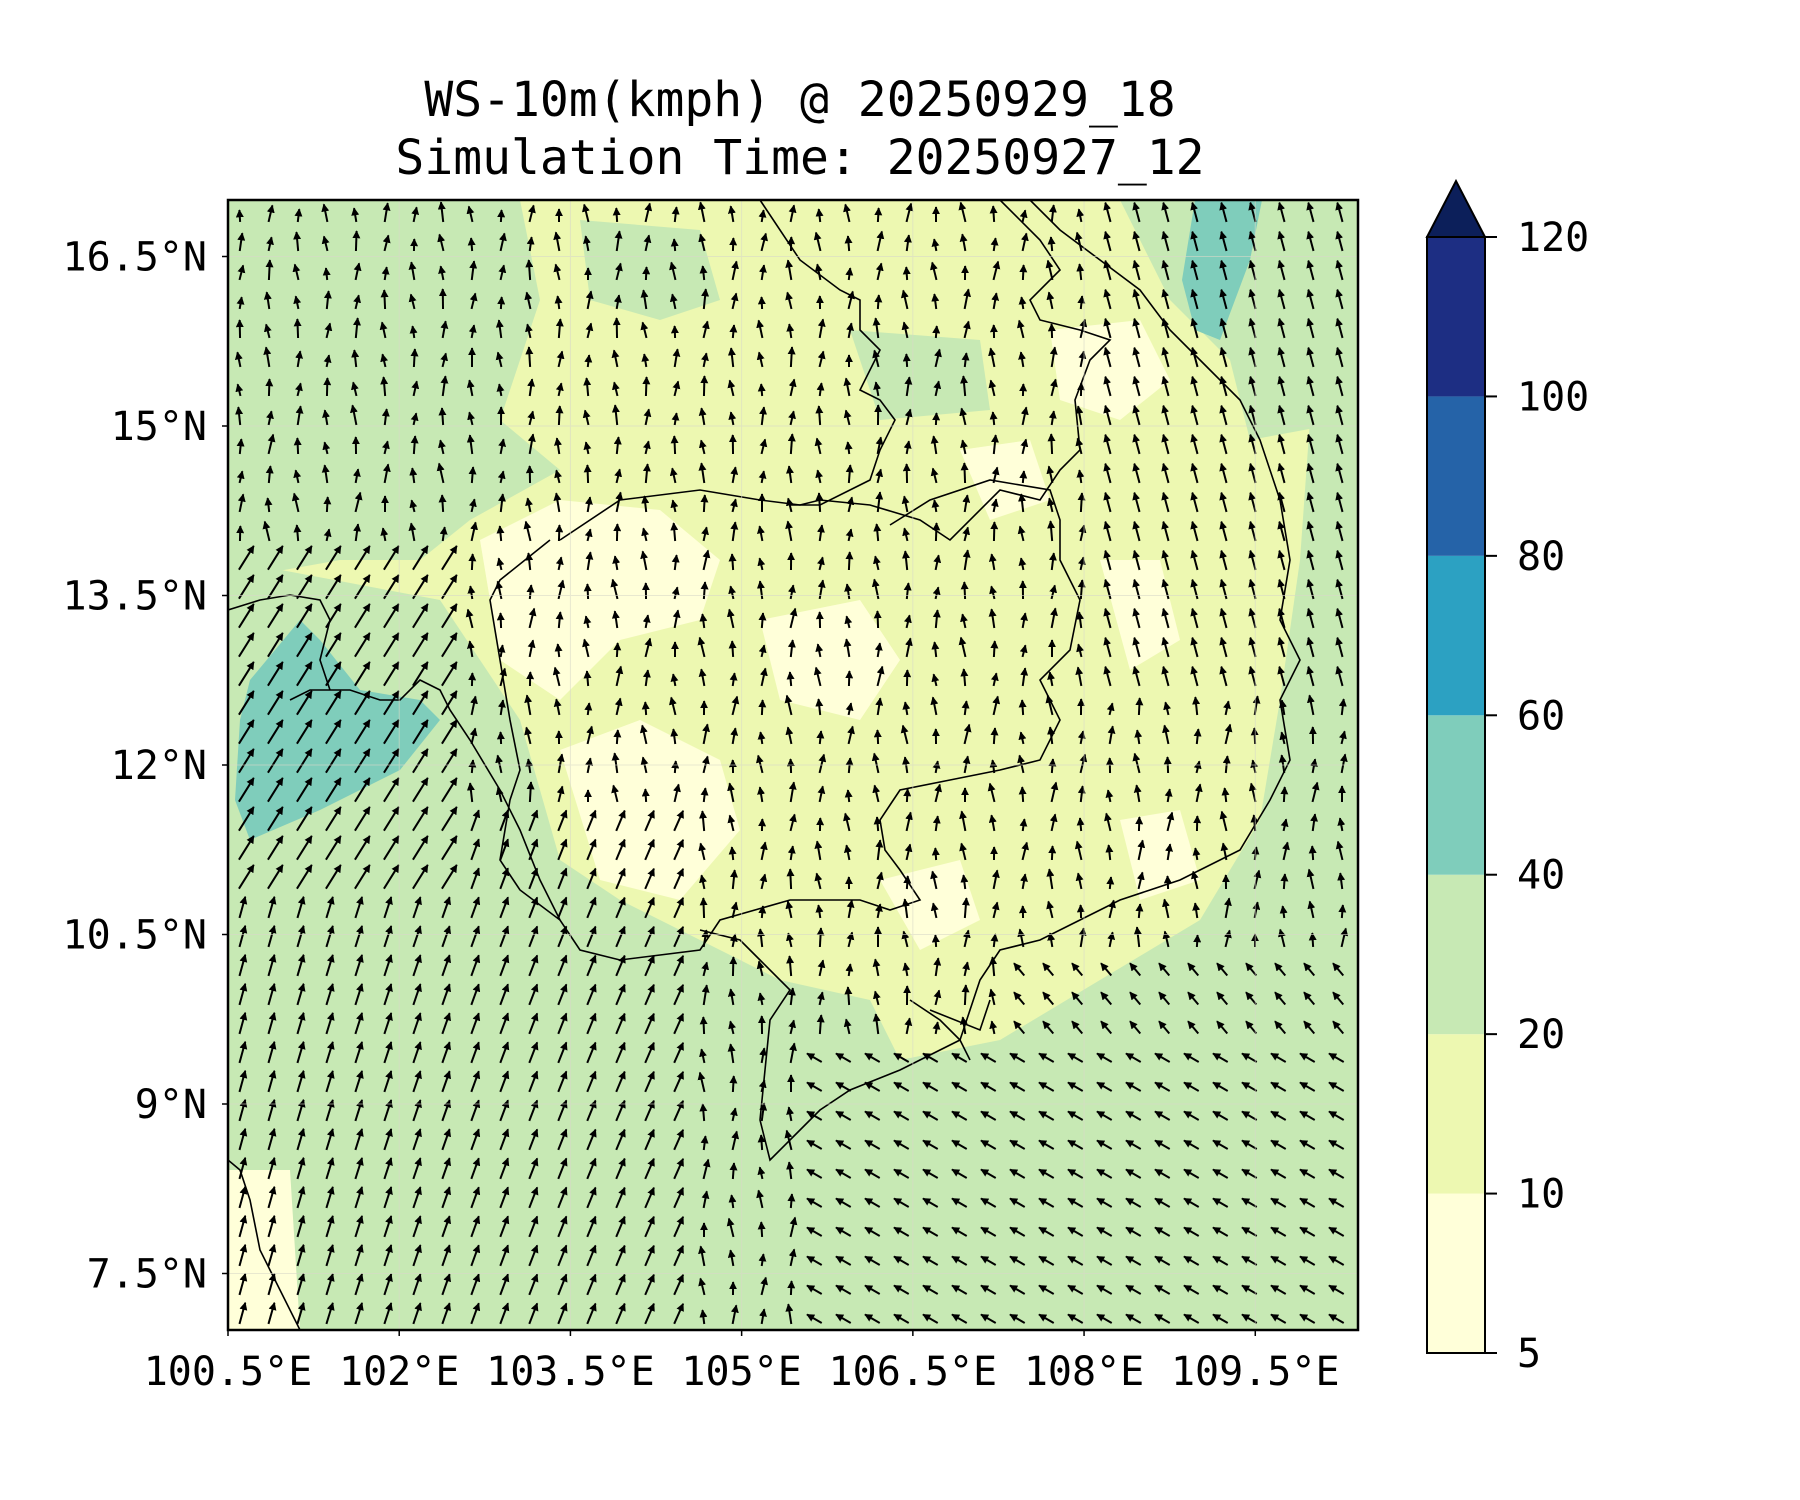 The width and height of the screenshot is (1800, 1500). I want to click on lat-tick-label: 16.5°N, so click(135, 258).